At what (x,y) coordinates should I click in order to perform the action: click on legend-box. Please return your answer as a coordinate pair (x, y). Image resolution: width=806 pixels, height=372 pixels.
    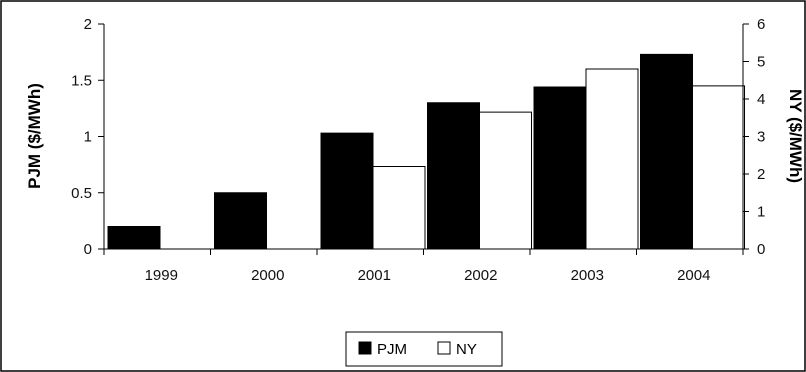
    Looking at the image, I should click on (424, 349).